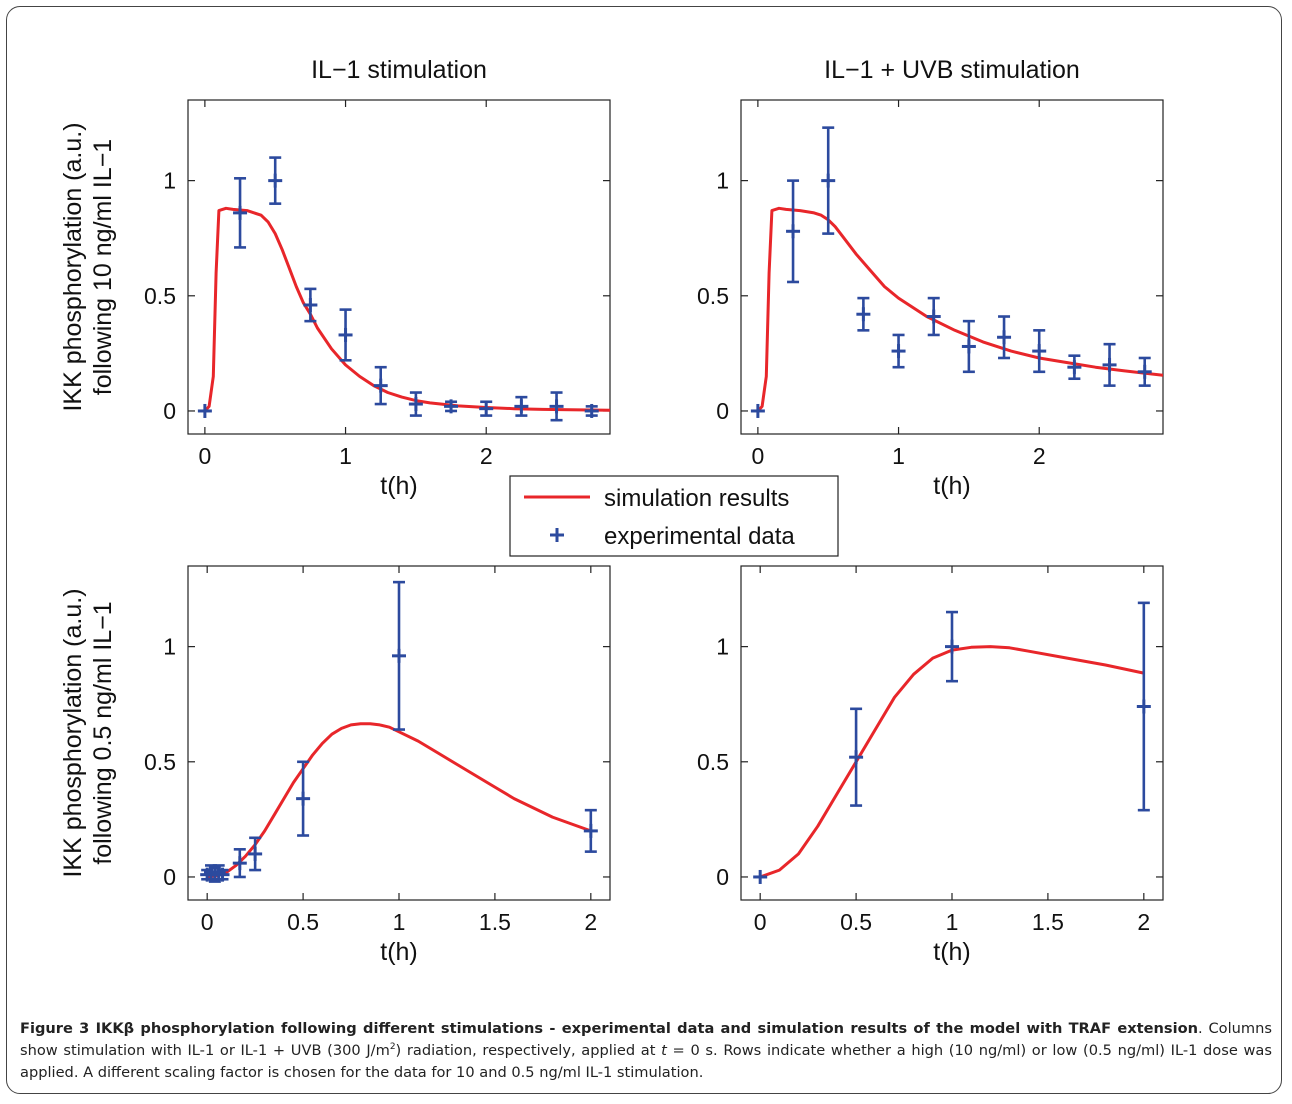  Describe the element at coordinates (392, 1047) in the screenshot. I see `caption-superscript: 2` at that location.